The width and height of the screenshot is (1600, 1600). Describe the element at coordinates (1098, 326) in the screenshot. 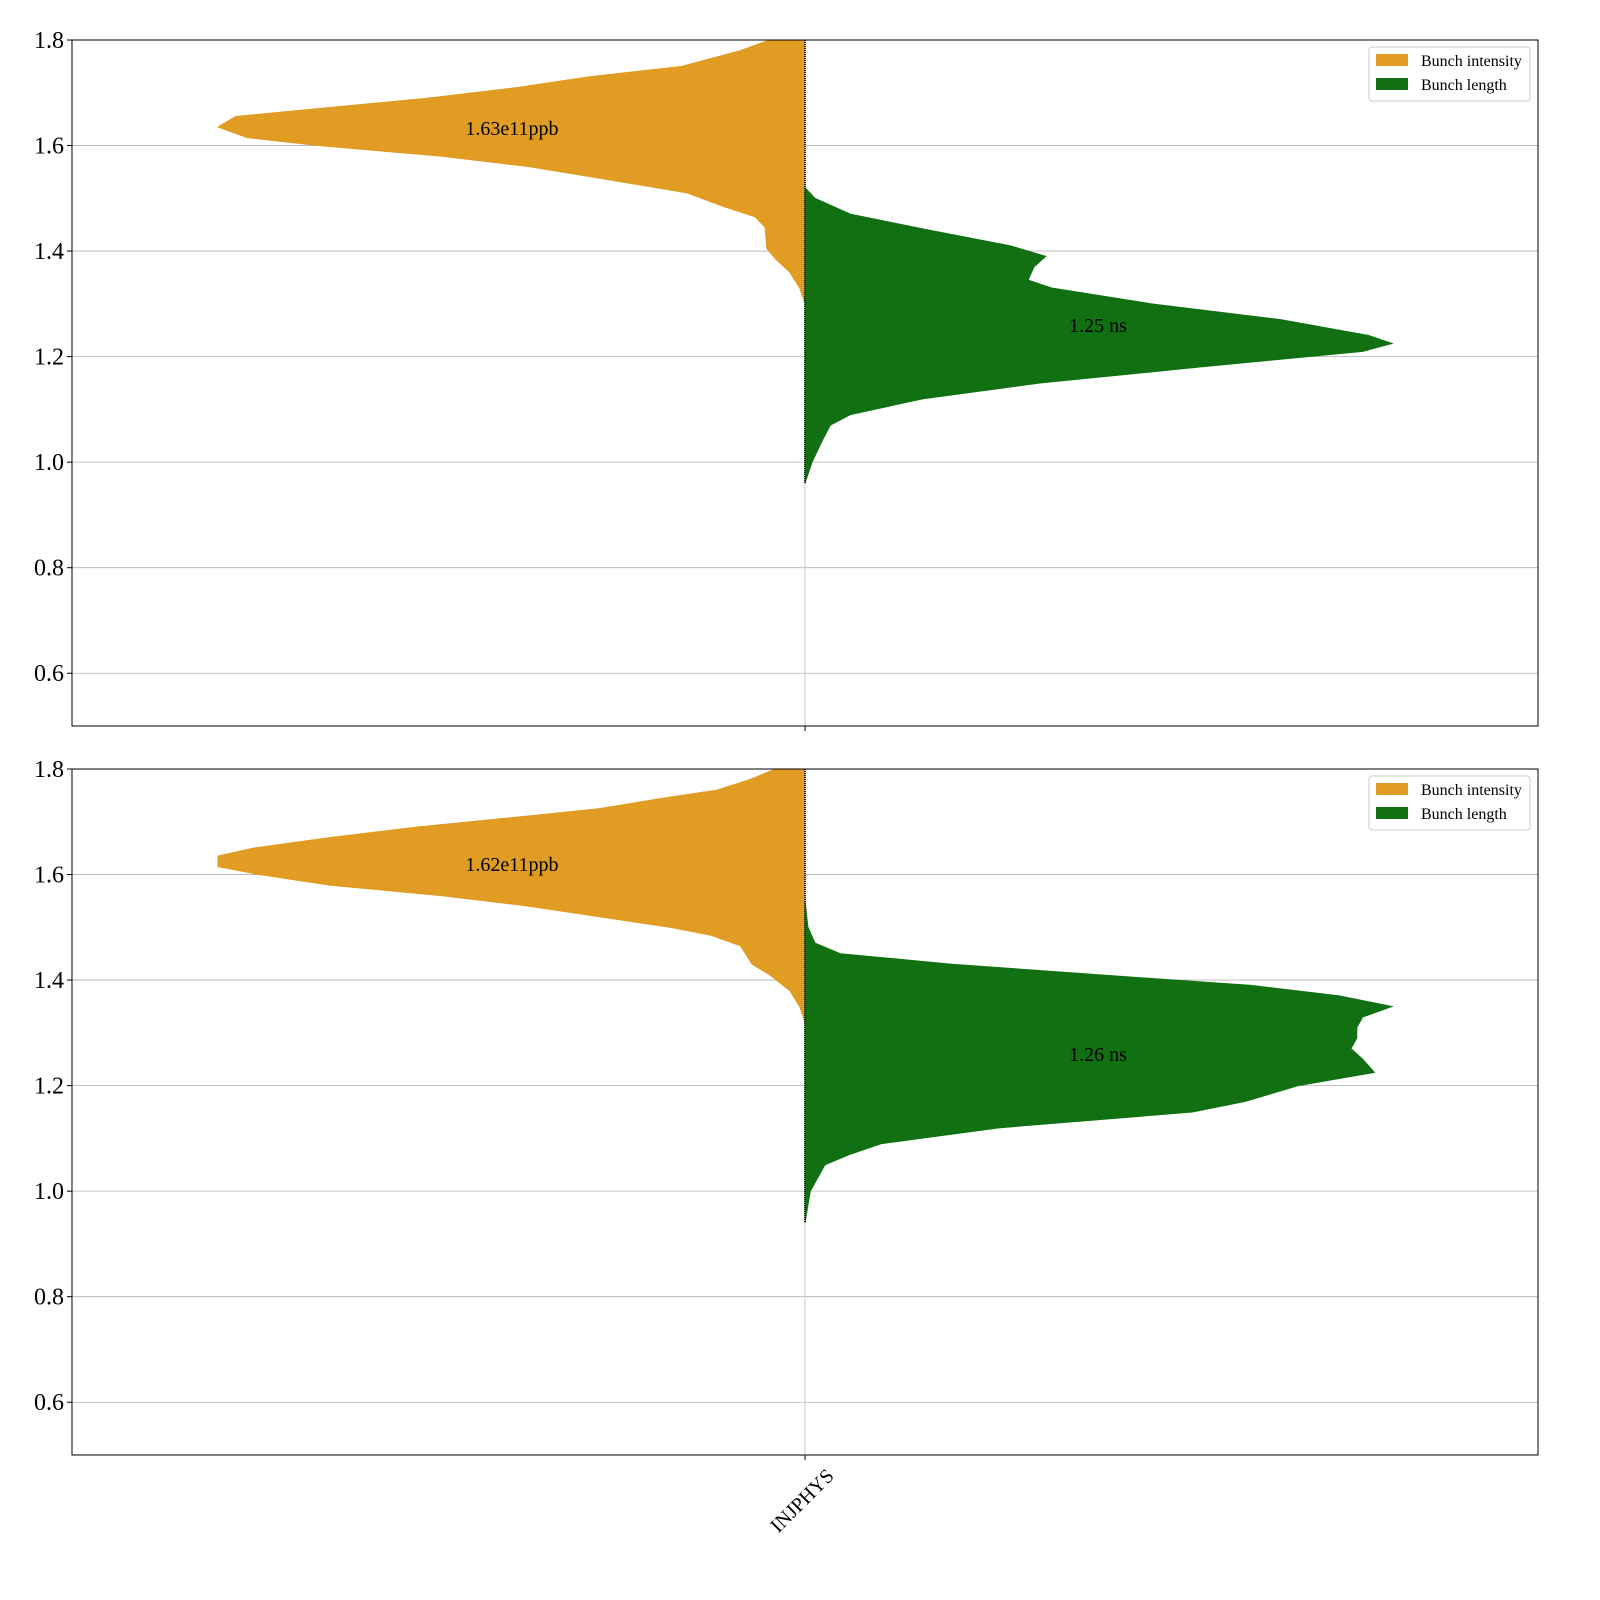

I see `violin-annotation: 1.25 ns` at that location.